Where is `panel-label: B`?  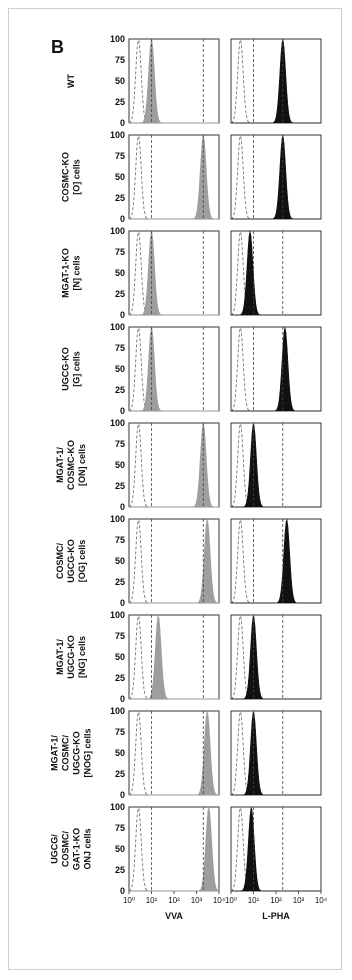 panel-label: B is located at coordinates (57, 47).